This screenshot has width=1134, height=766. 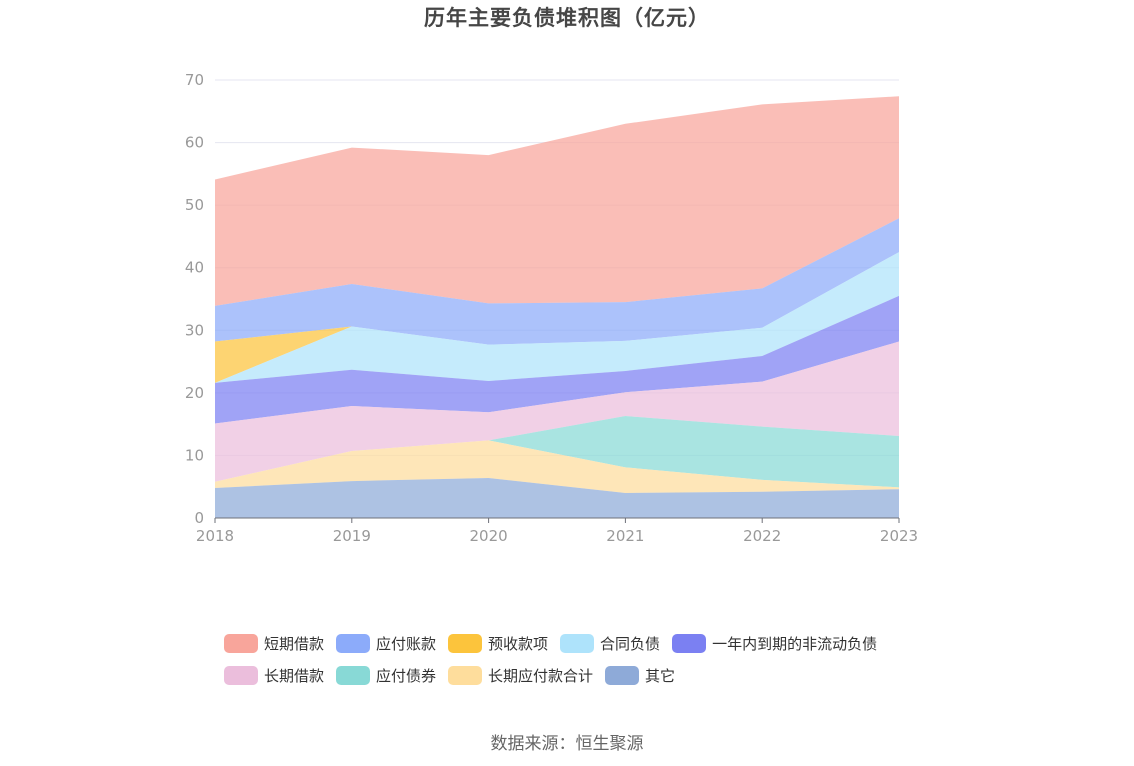 I want to click on legend-row: 短期借款 应付账款 预收款项 合同负债 一年内到期的非流动负债, so click(x=584, y=643).